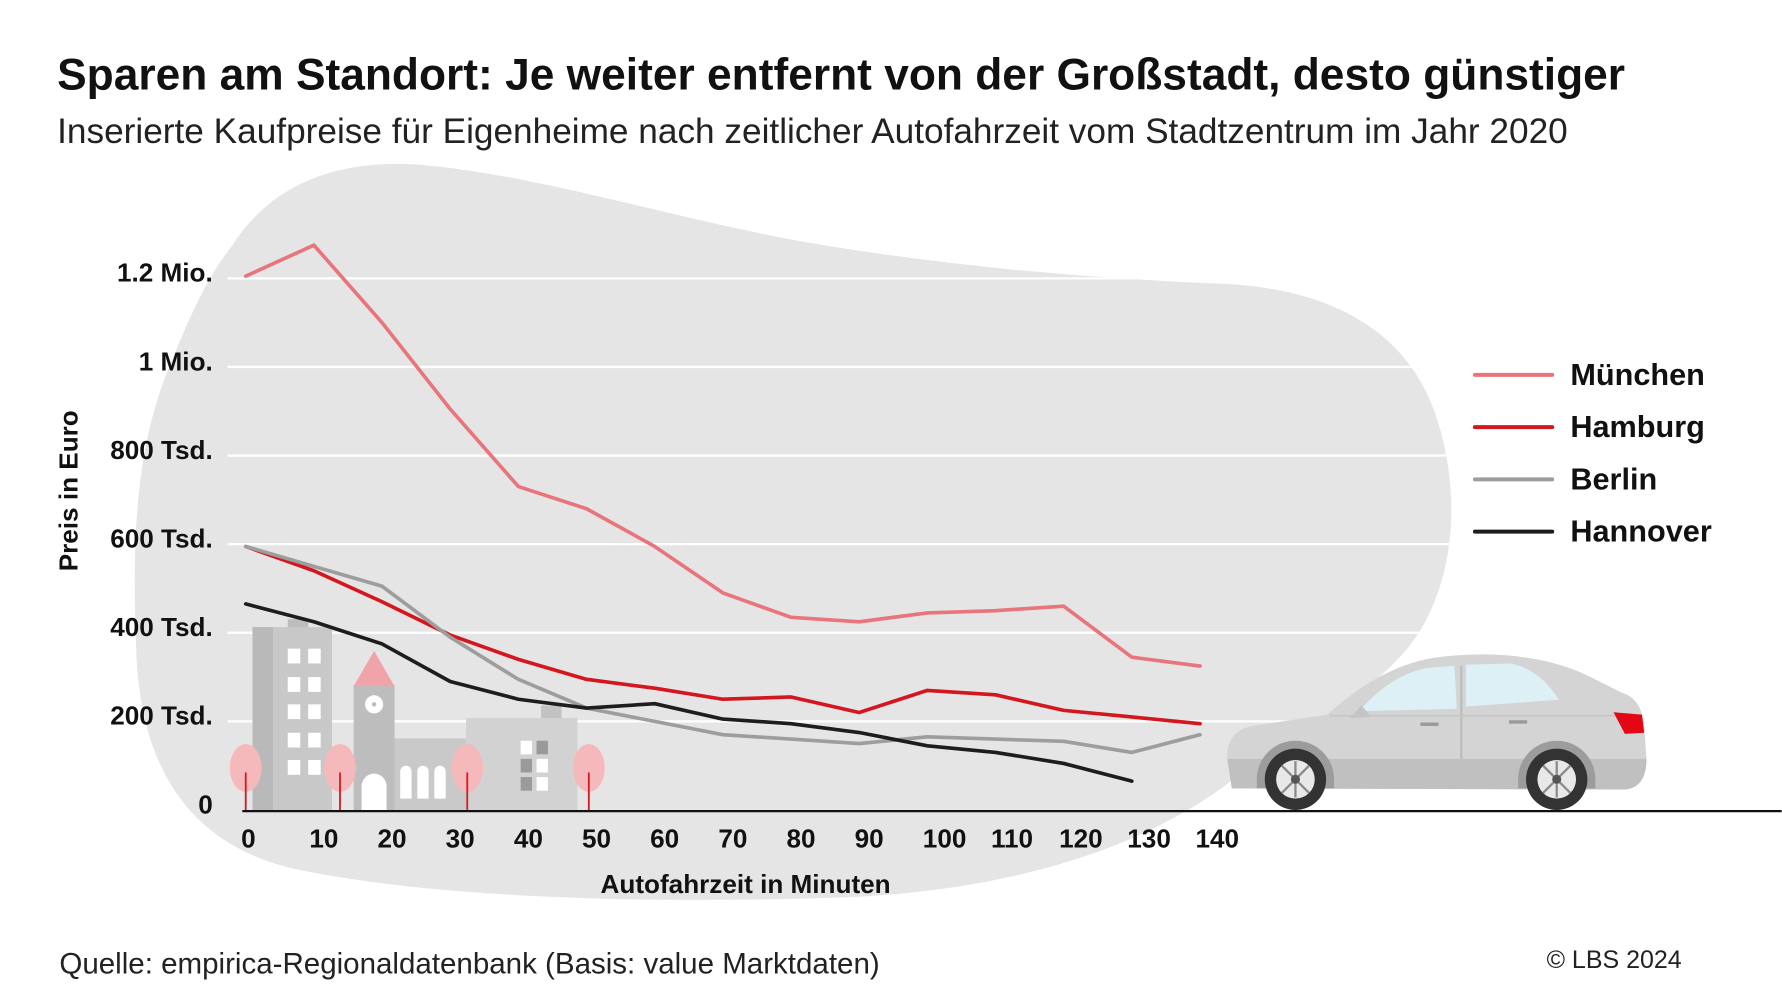  I want to click on x-tick-label: 90, so click(869, 838).